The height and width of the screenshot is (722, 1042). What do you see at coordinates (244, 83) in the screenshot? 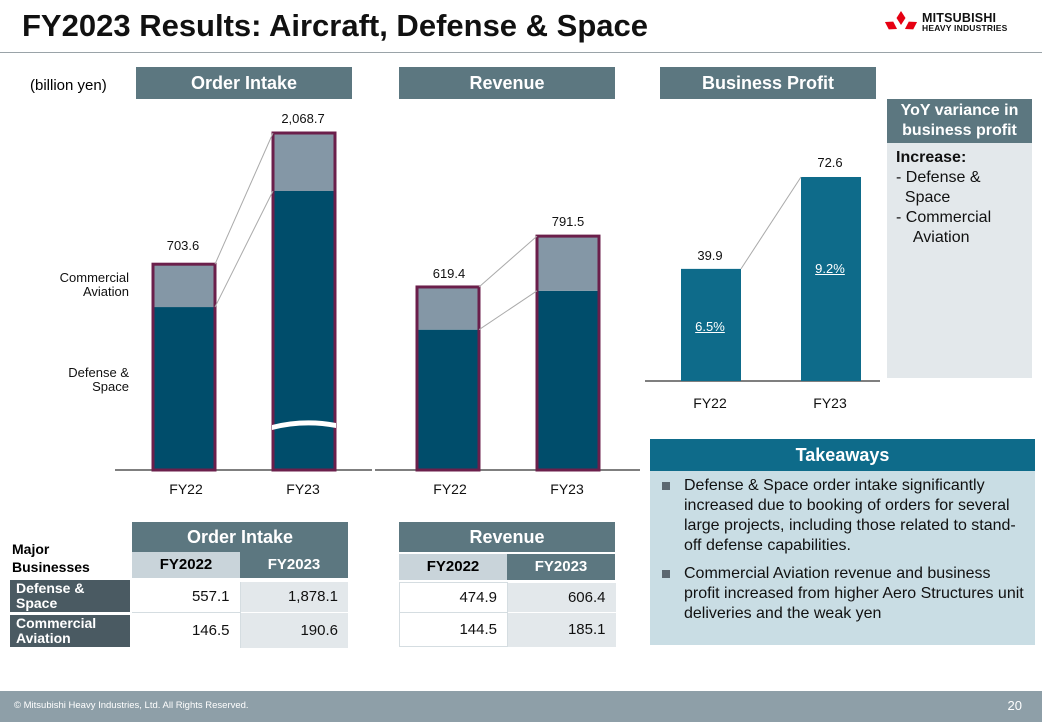
I see `order-intake-chart-header: Order Intake` at bounding box center [244, 83].